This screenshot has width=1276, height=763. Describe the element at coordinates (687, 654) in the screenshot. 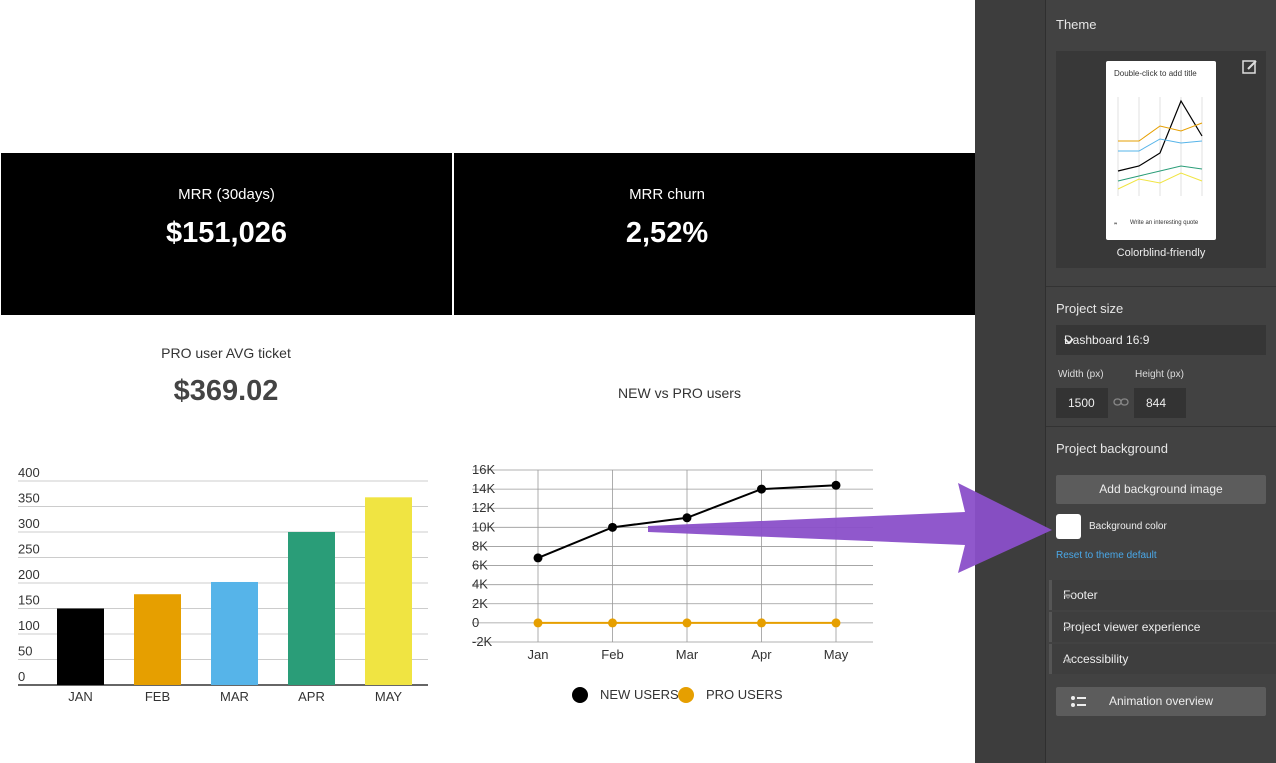

I see `x-tick-label: Mar` at that location.